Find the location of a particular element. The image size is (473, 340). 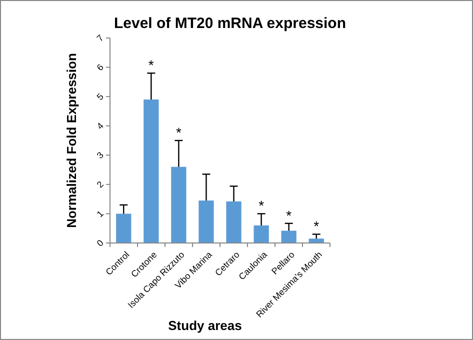

y-tick-label: 1 is located at coordinates (100, 214).